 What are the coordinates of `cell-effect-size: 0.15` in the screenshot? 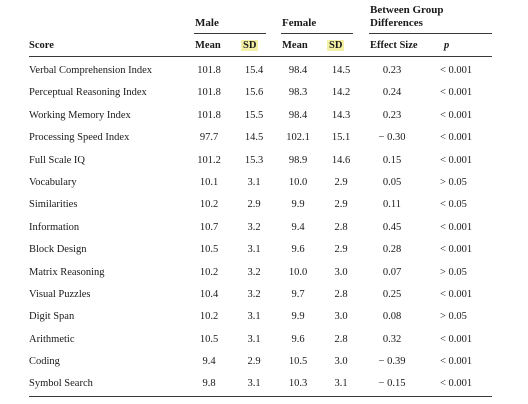 It's located at (392, 160).